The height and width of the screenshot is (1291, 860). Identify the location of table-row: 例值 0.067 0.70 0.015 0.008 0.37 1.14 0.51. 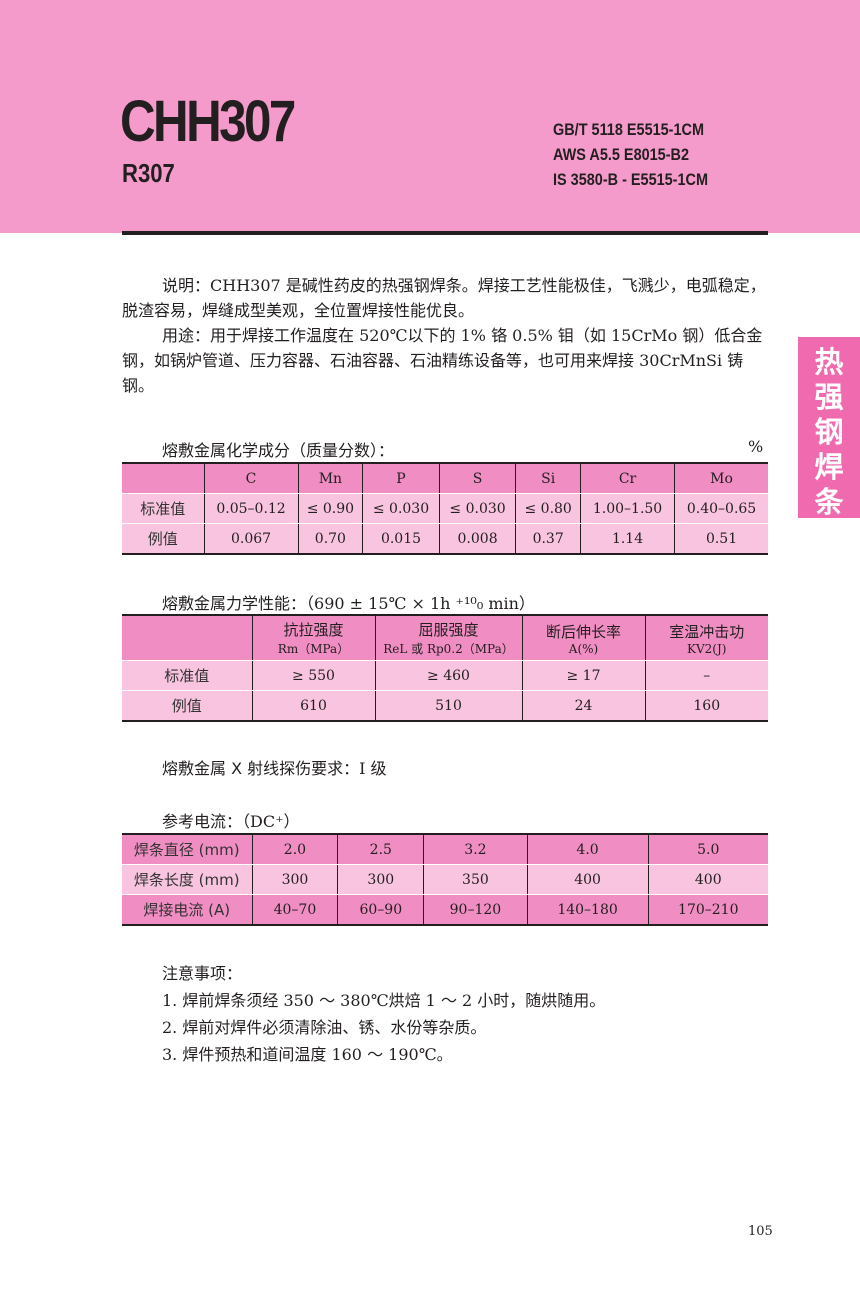
(445, 539).